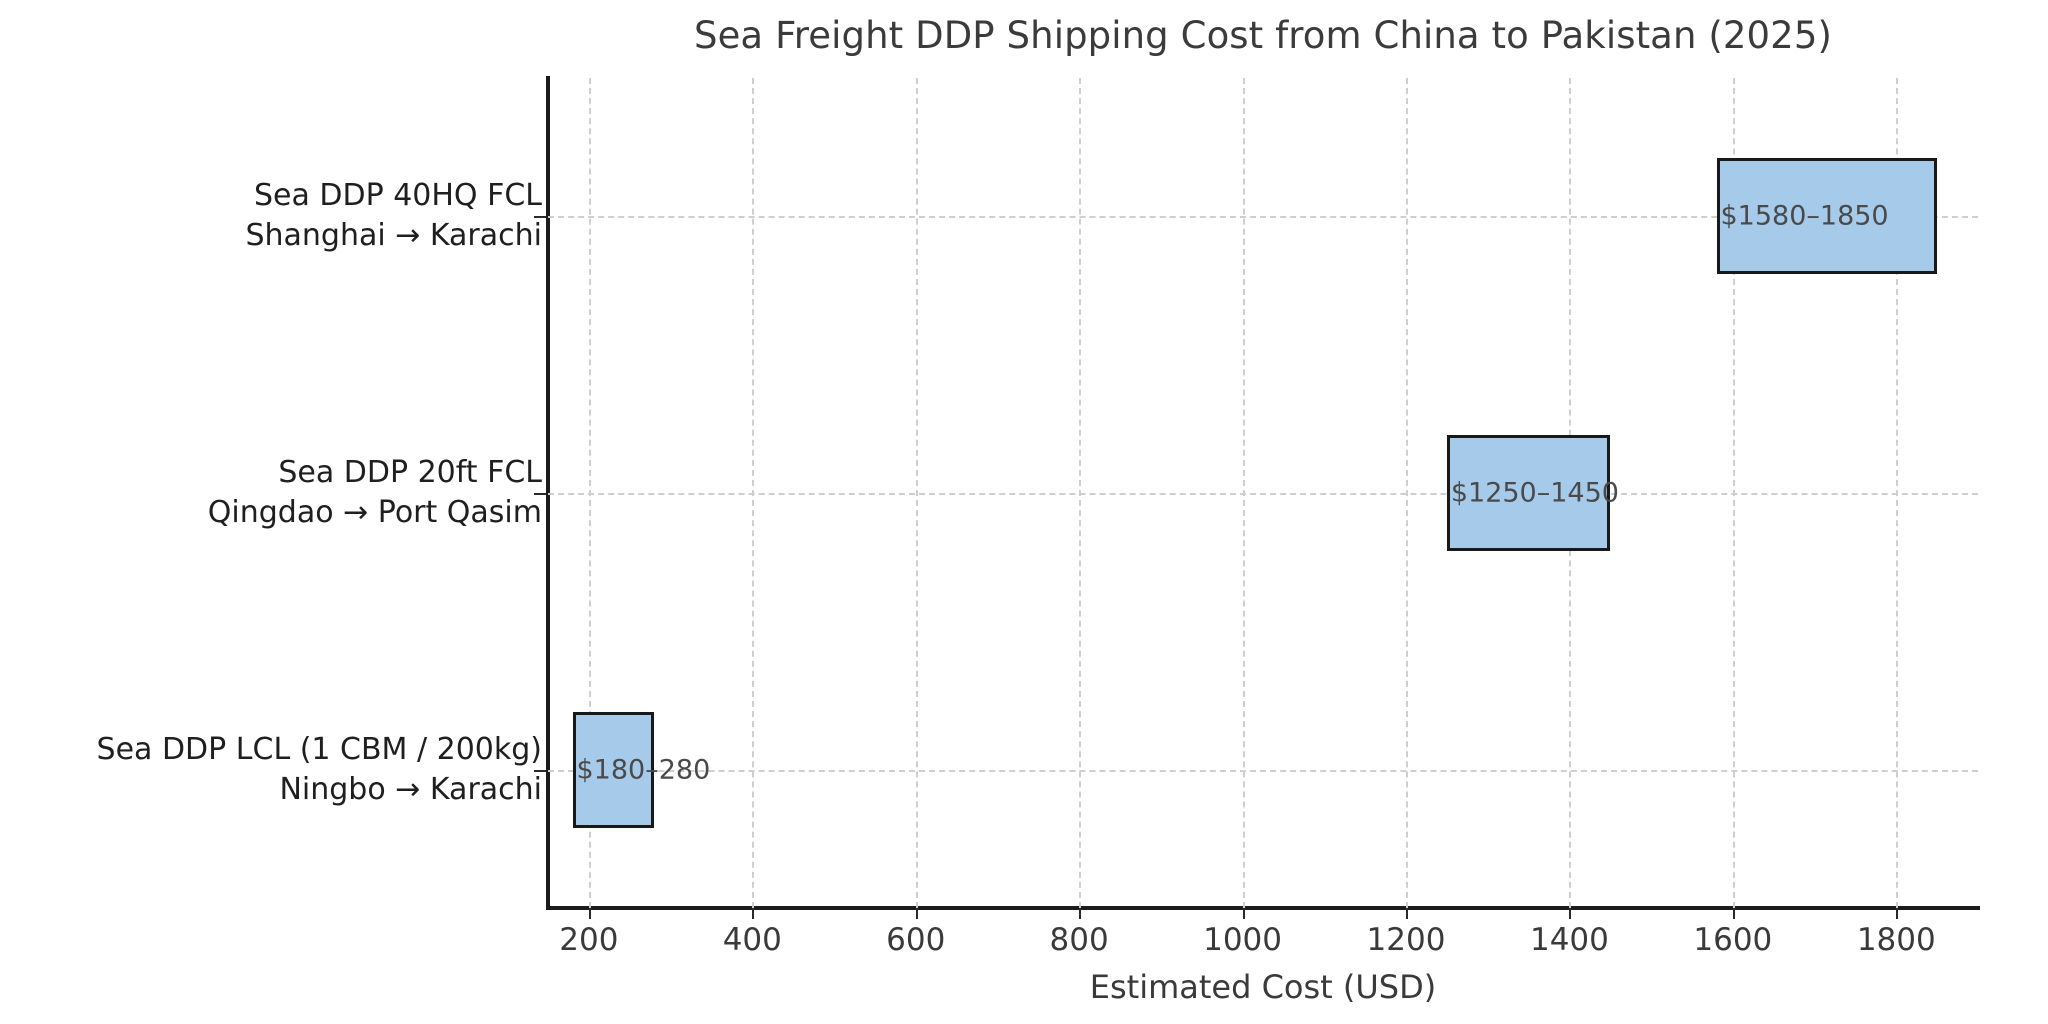  What do you see at coordinates (375, 493) in the screenshot?
I see `y-axis-category-label: Sea DDP 20ft FCL Qingdao → Port Qasim` at bounding box center [375, 493].